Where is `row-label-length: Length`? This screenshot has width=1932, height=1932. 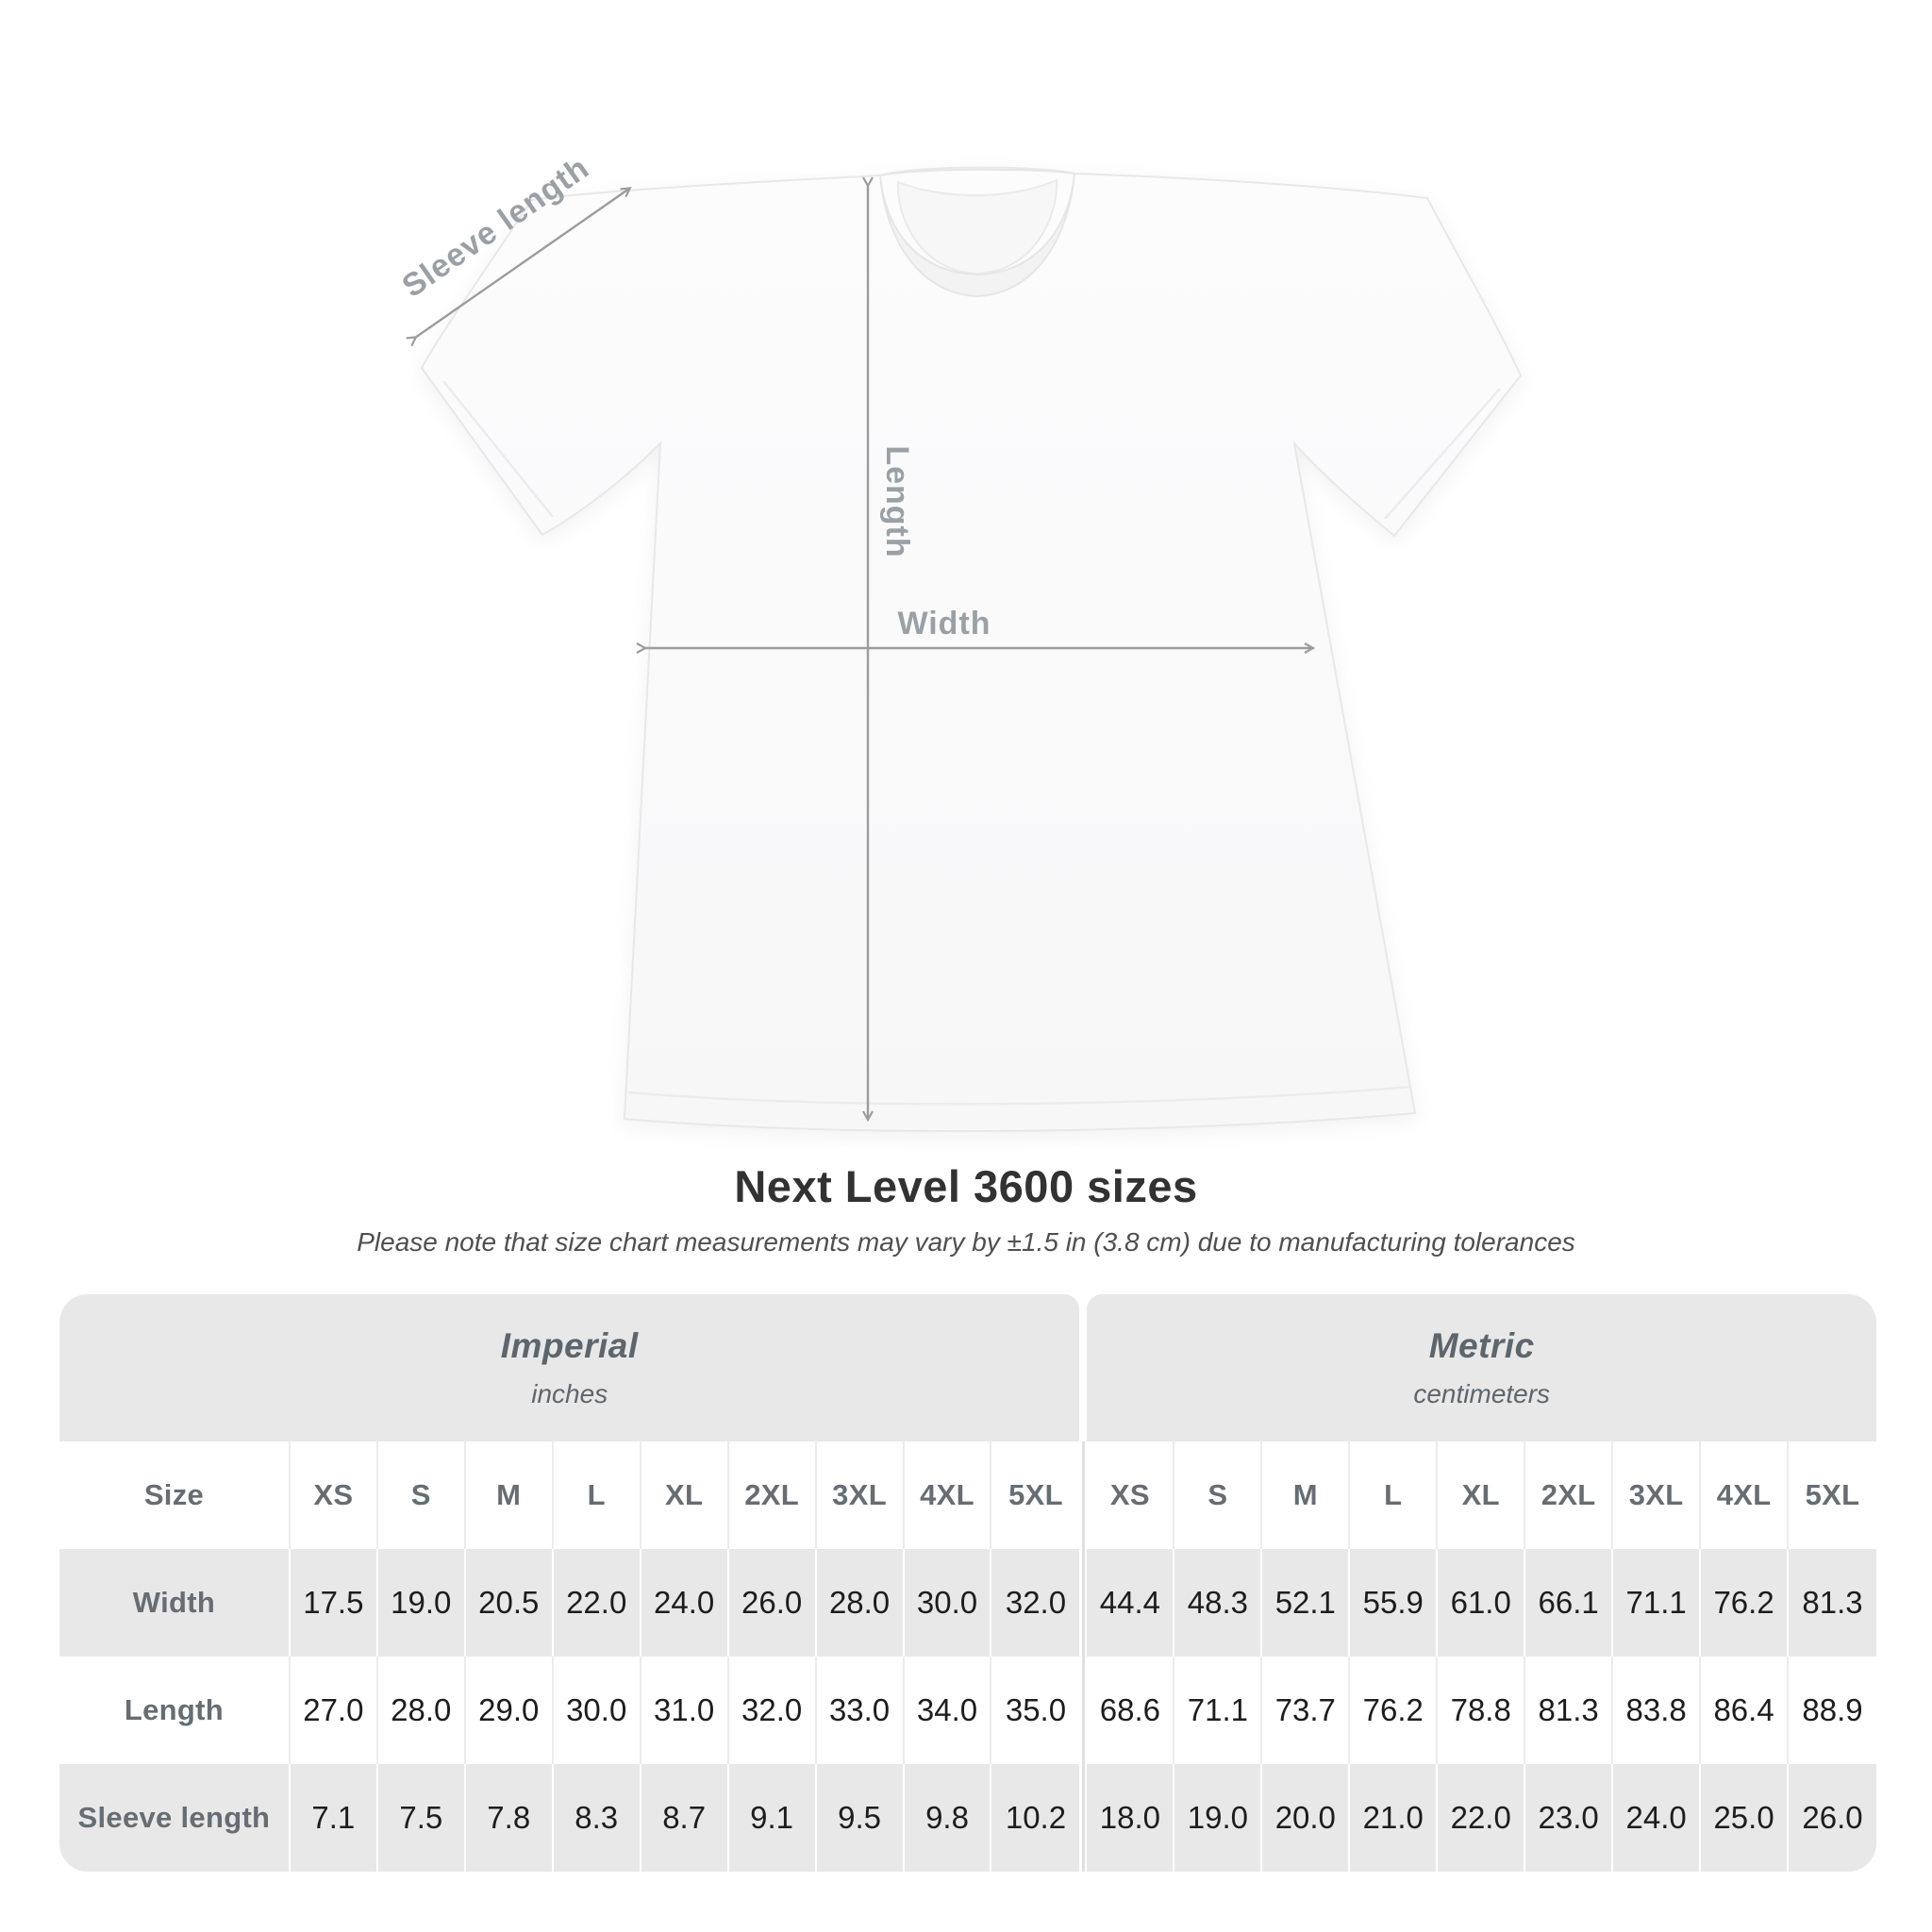
row-label-length: Length is located at coordinates (175, 1711).